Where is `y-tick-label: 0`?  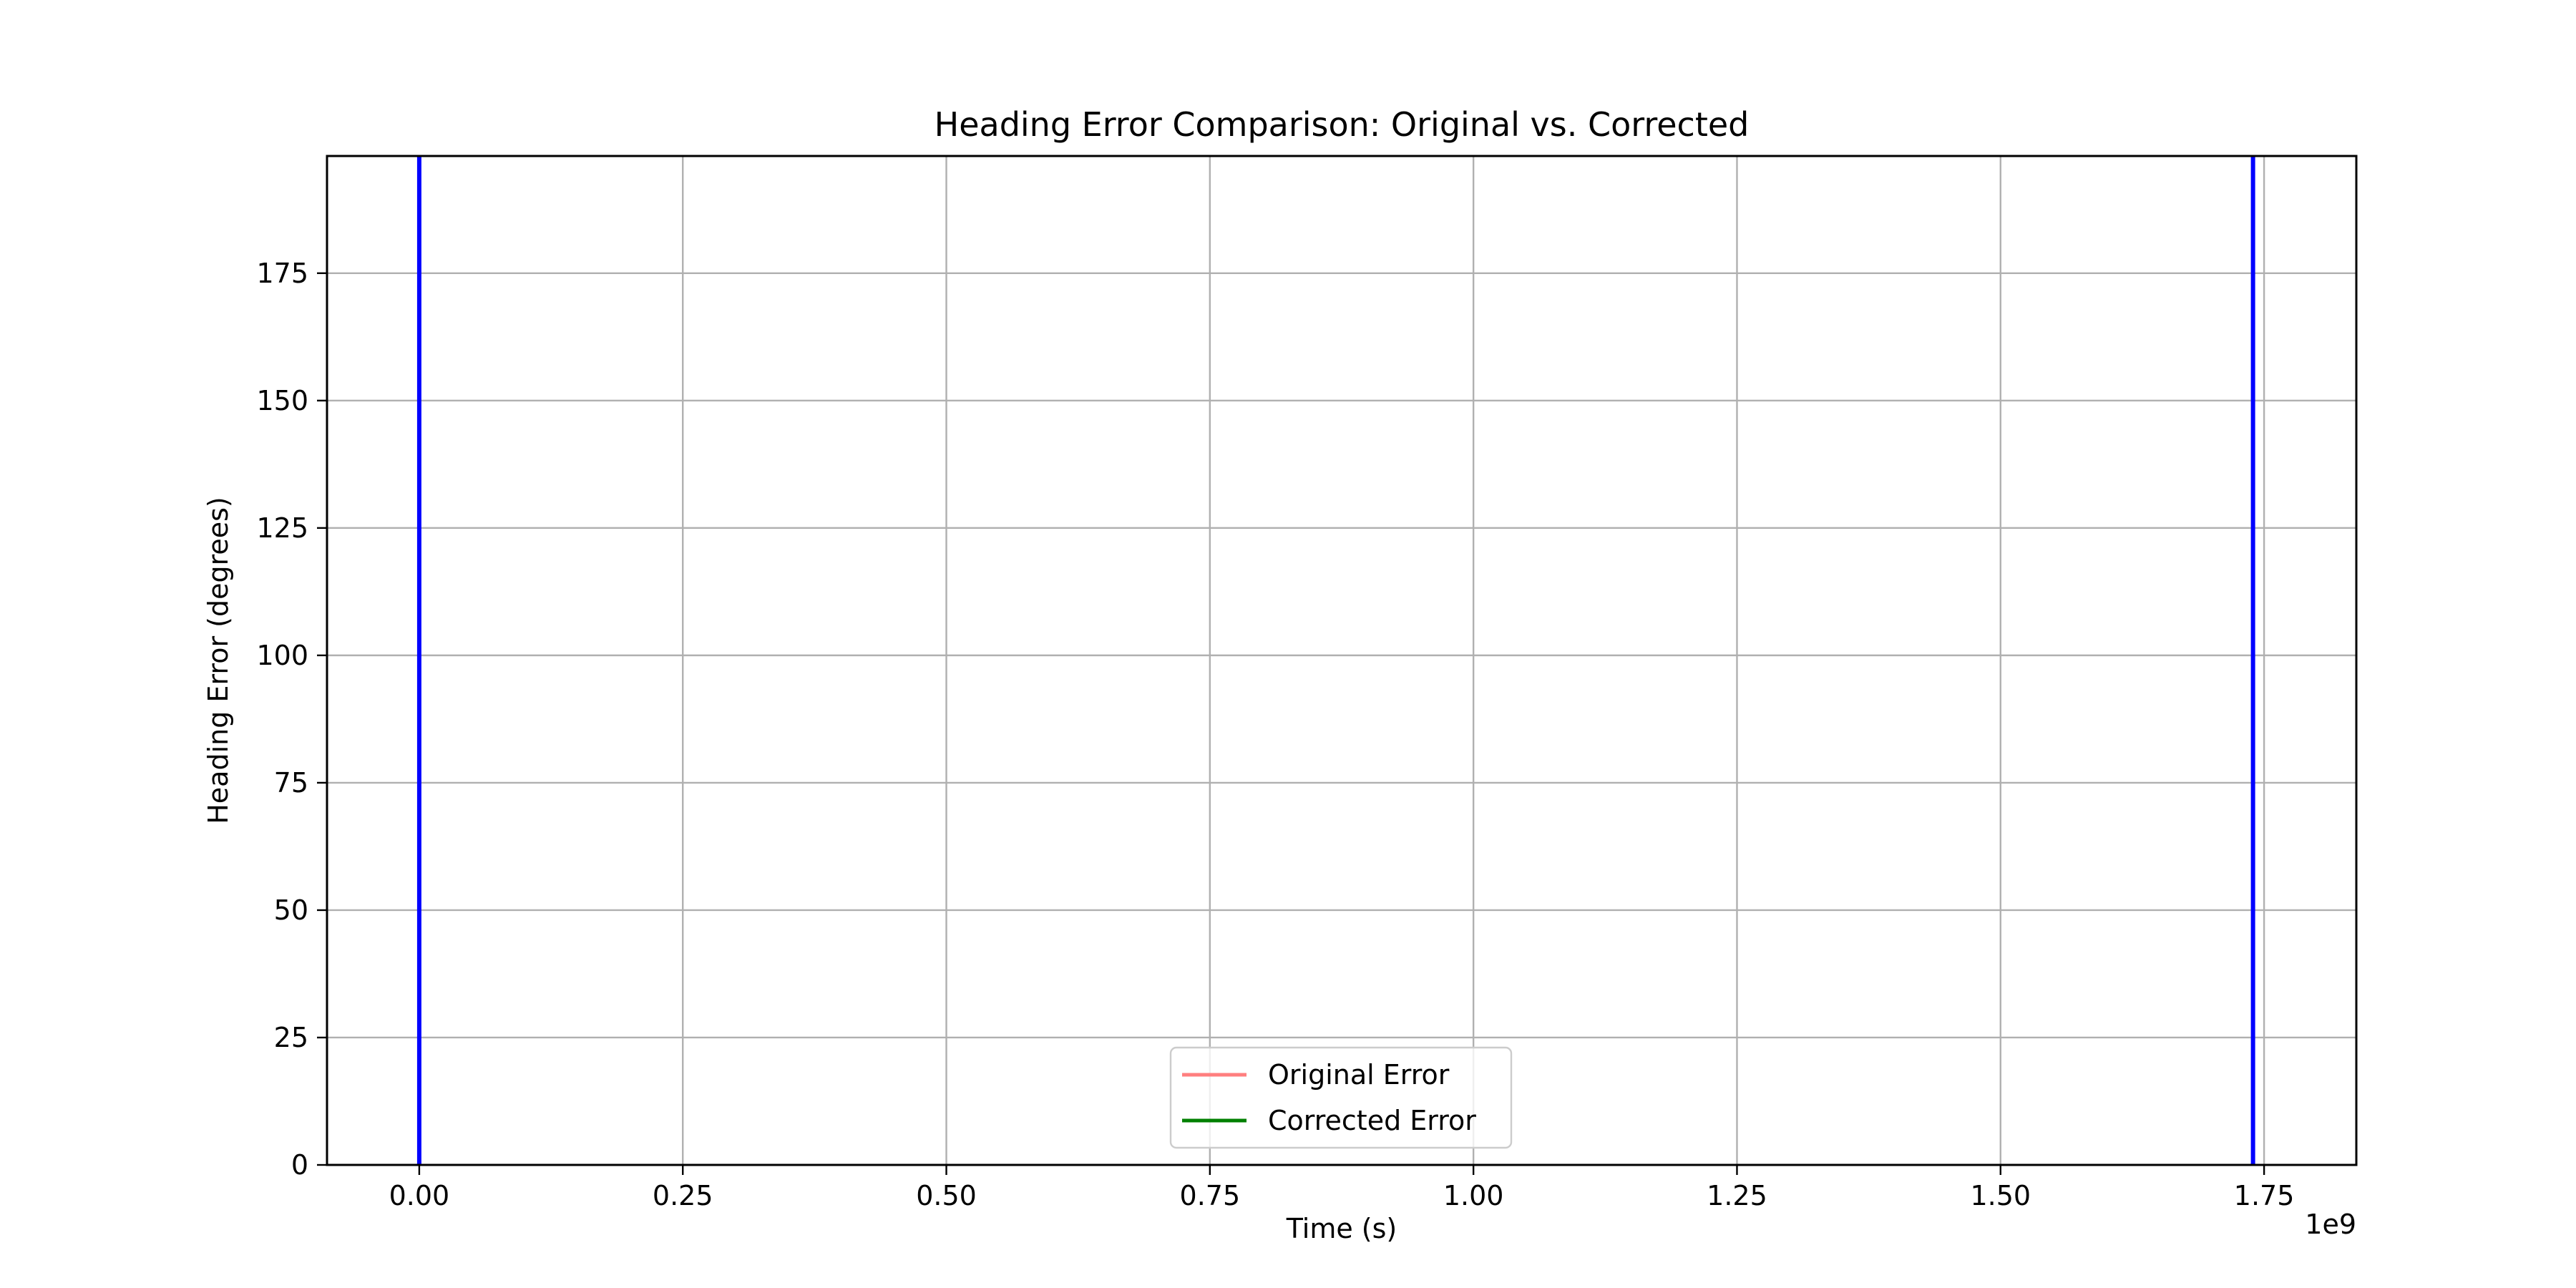
y-tick-label: 0 is located at coordinates (299, 1165).